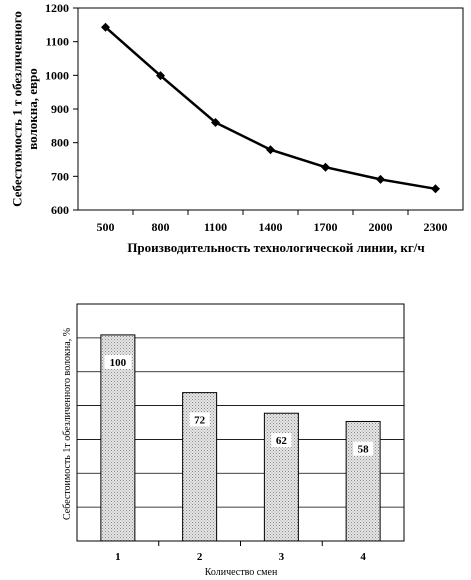 The height and width of the screenshot is (580, 471). Describe the element at coordinates (381, 227) in the screenshot. I see `x-tick-label: 2000` at that location.